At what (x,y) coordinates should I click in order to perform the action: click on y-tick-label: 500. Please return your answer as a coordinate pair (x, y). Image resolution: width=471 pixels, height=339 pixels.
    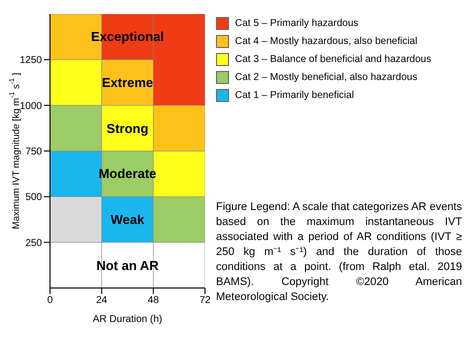
    Looking at the image, I should click on (33, 198).